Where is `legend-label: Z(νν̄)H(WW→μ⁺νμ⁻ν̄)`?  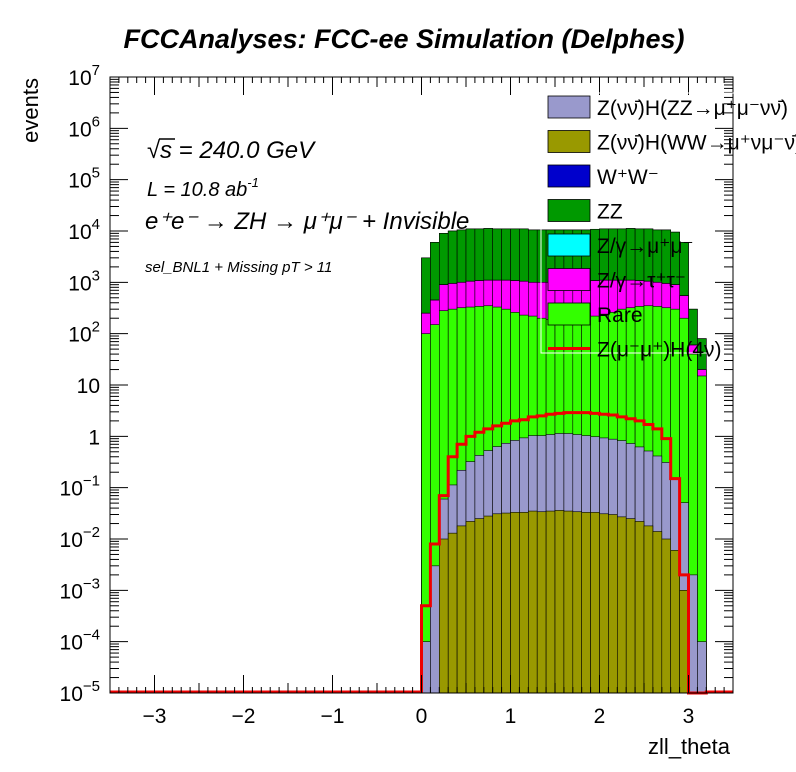
legend-label: Z(νν̄)H(WW→μ⁺νμ⁻ν̄) is located at coordinates (696, 143).